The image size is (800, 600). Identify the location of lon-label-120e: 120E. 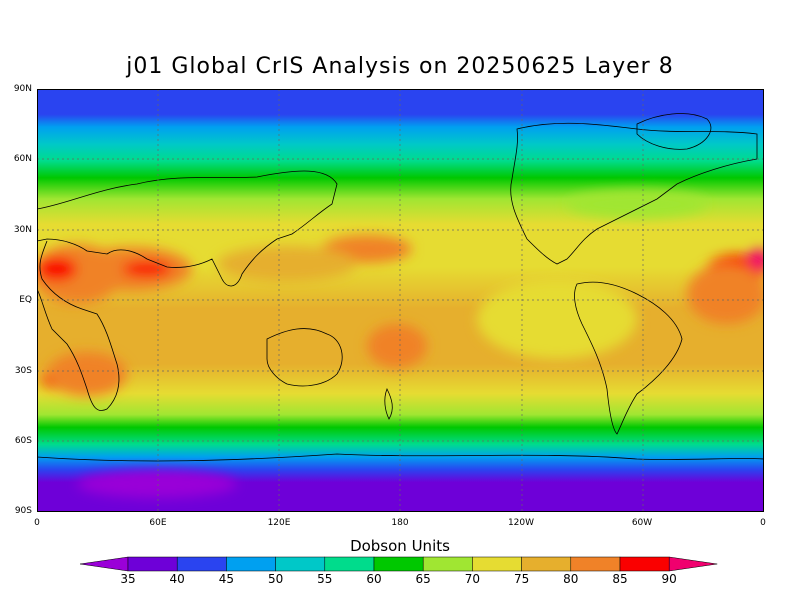
(279, 523).